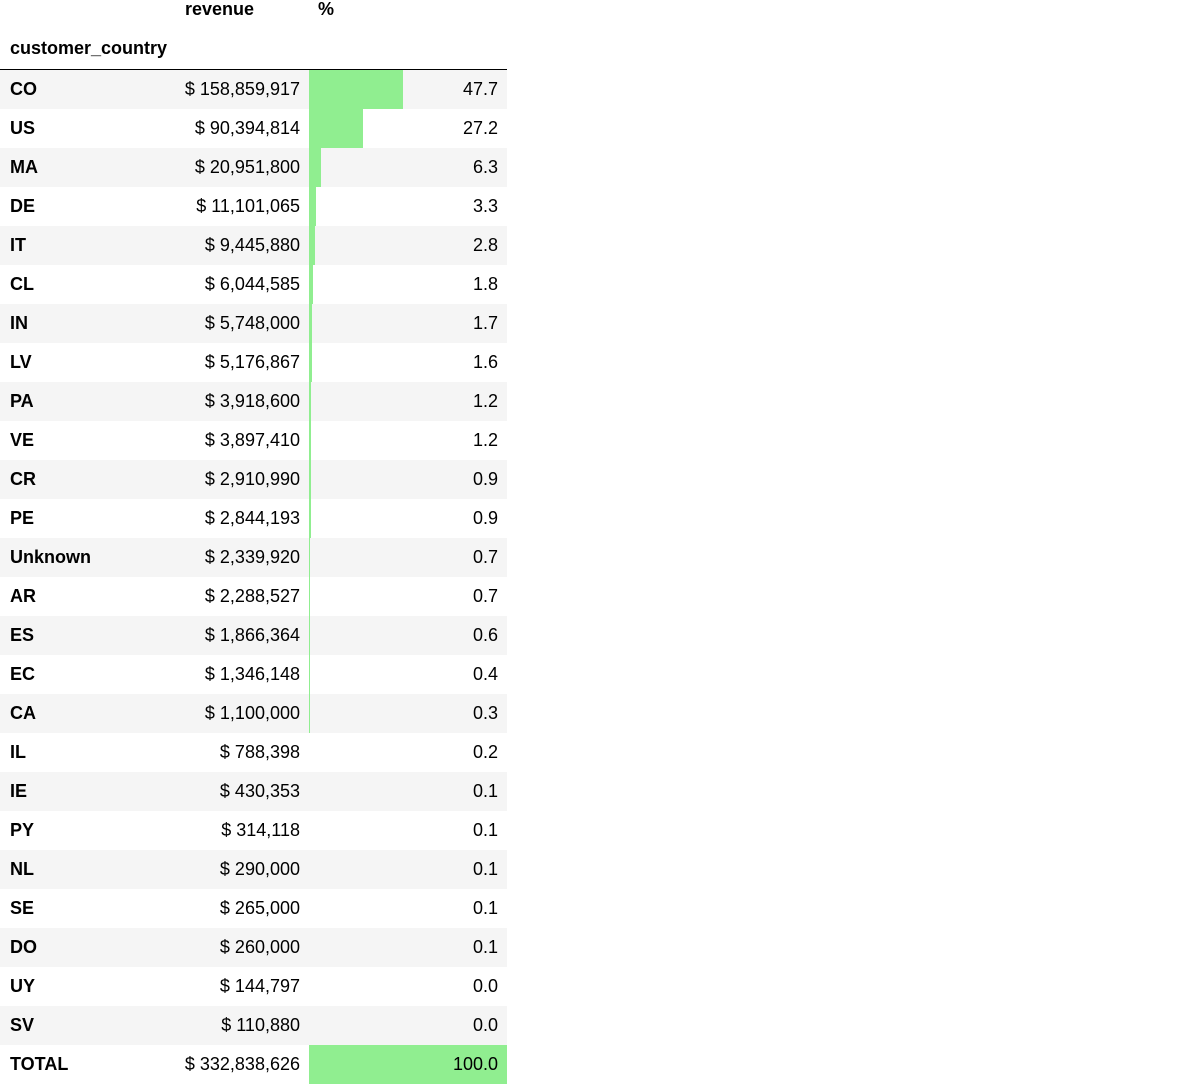 The image size is (1183, 1084). I want to click on revenue-column-header: revenue, so click(220, 9).